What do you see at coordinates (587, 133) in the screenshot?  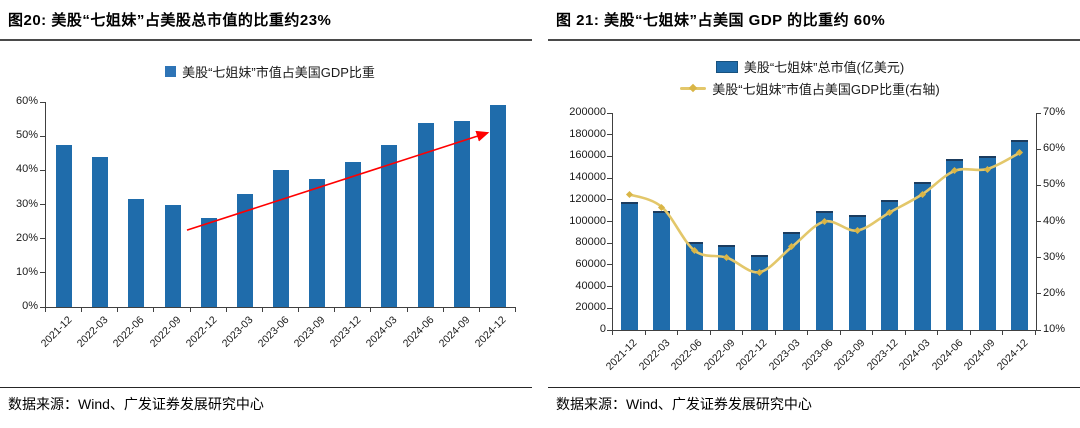 I see `y-axis-left-label: 180000` at bounding box center [587, 133].